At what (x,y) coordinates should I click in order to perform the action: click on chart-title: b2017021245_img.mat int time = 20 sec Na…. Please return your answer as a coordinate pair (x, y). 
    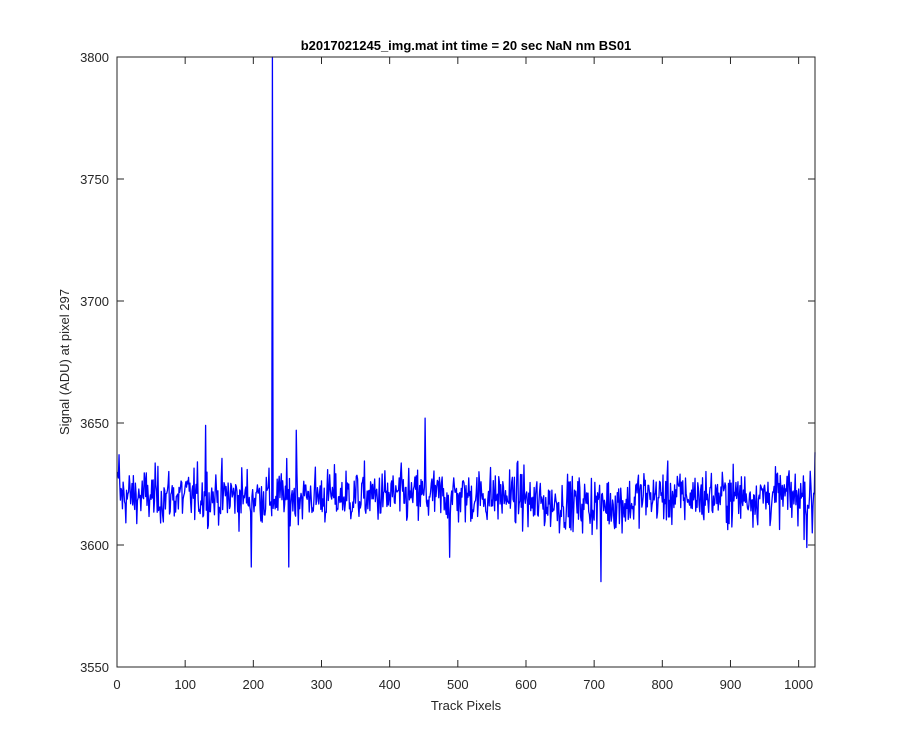
    Looking at the image, I should click on (466, 45).